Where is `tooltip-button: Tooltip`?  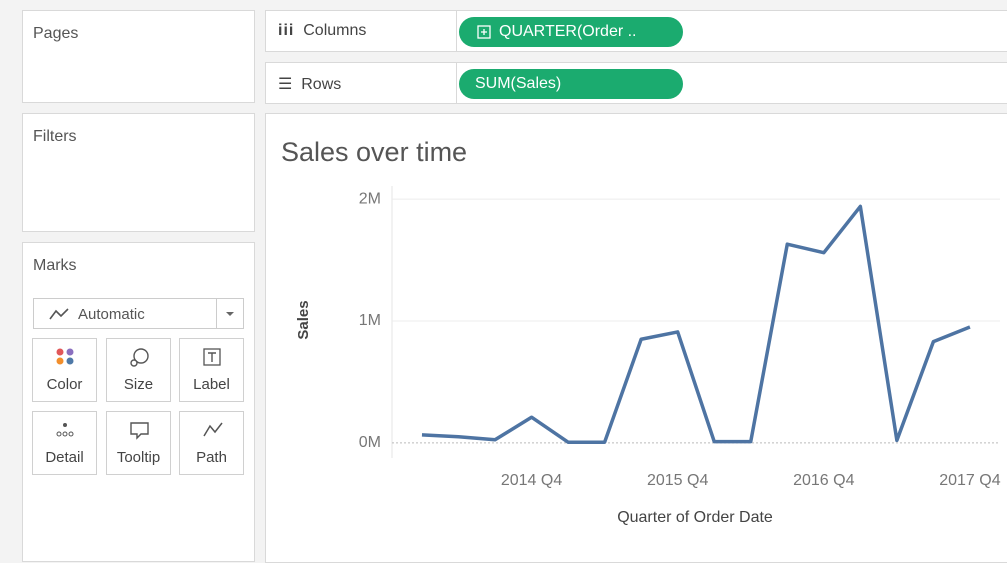 tooltip-button: Tooltip is located at coordinates (138, 443).